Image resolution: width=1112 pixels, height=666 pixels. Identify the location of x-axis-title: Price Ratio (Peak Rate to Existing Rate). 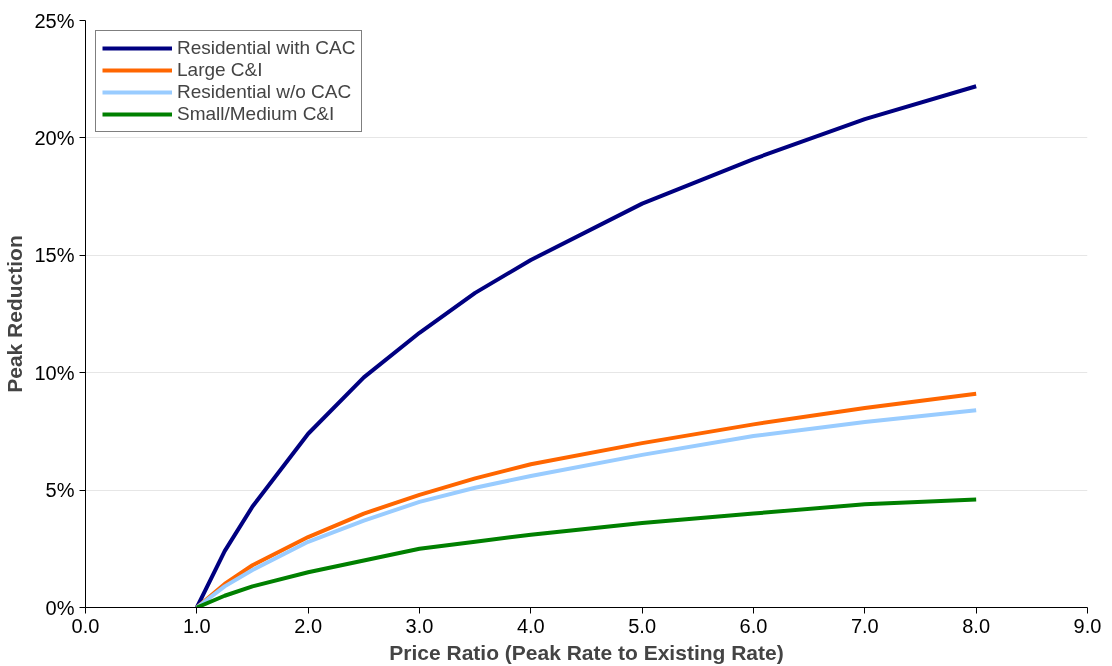
(586, 652).